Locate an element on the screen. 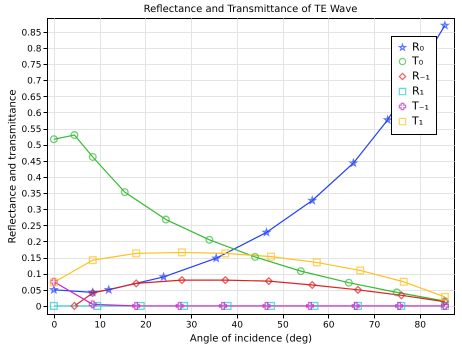 This screenshot has width=462, height=347. y-tick-label: 0.1 is located at coordinates (34, 275).